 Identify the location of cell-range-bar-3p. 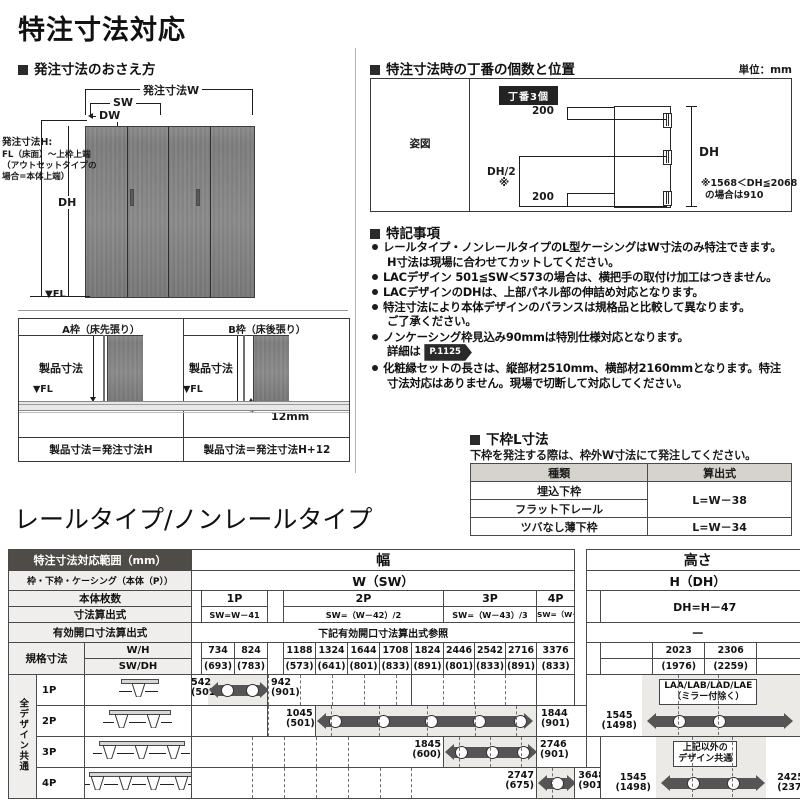
(490, 752).